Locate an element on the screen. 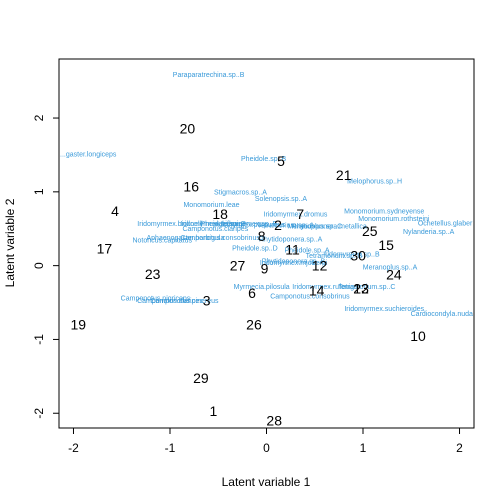 The image size is (504, 504). site-label: 21 is located at coordinates (344, 175).